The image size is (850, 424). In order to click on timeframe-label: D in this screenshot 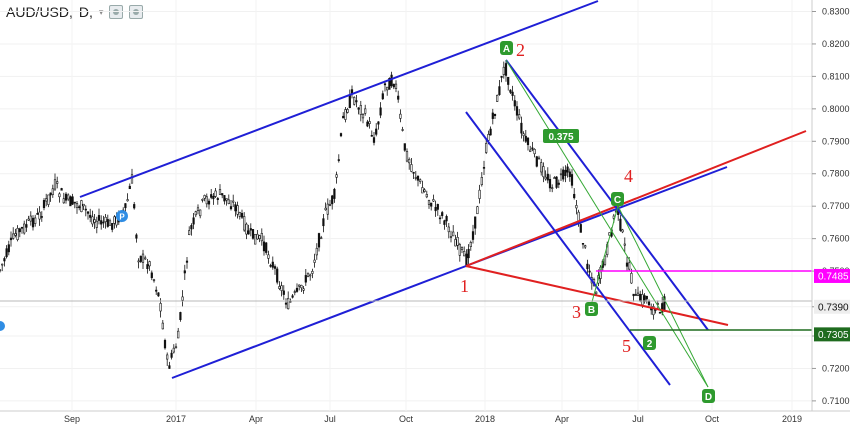, I will do `click(84, 12)`.